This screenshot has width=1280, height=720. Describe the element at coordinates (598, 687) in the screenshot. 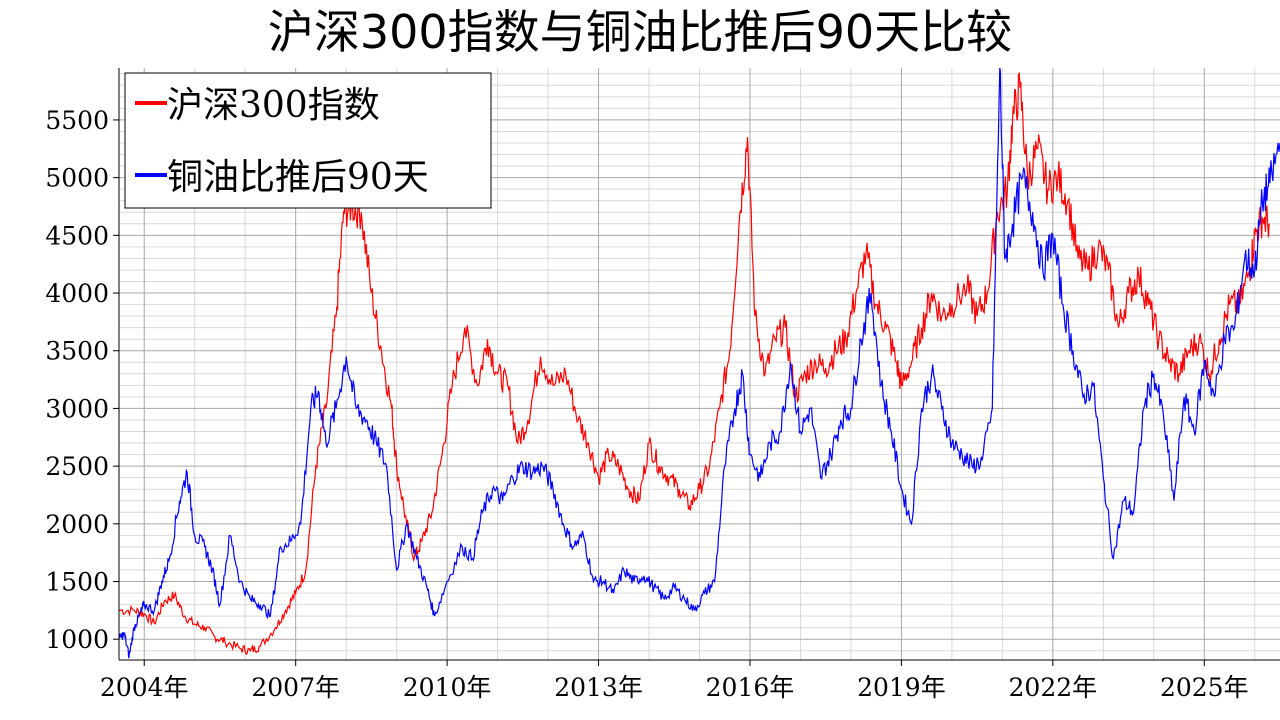

I see `x-tick-label: 2013年` at that location.